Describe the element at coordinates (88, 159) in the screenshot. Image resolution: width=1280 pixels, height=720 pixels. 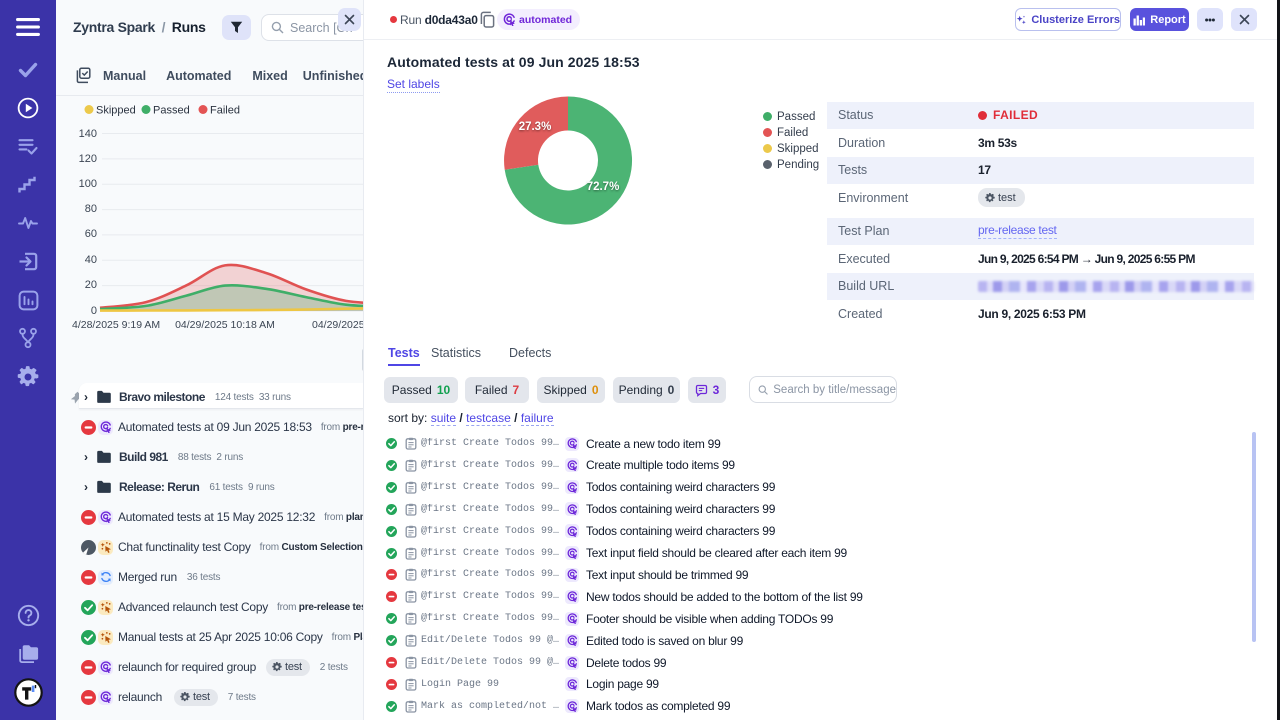
I see `svg-text: 120` at that location.